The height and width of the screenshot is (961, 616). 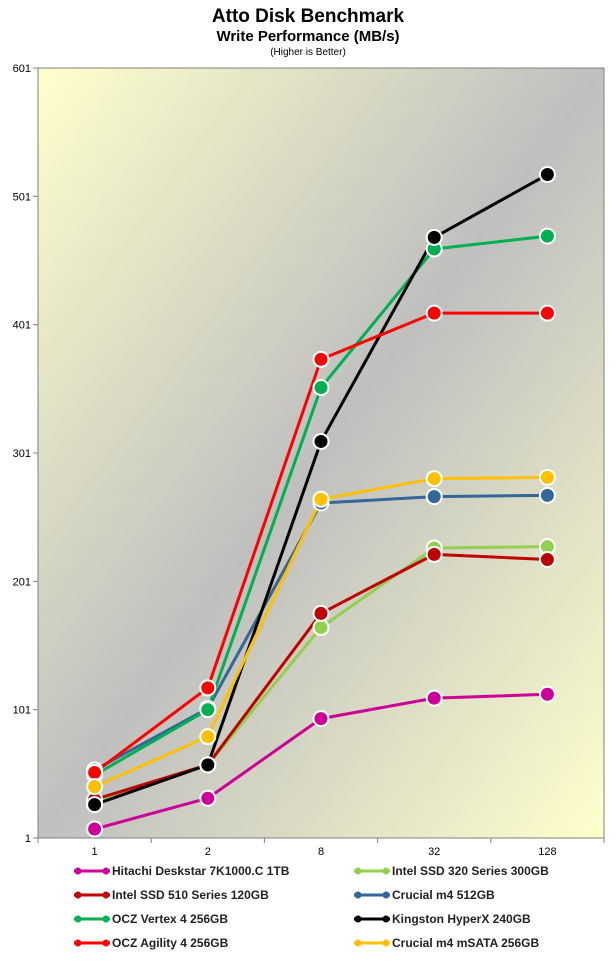 I want to click on legend-label: OCZ Vertex 4 256GB, so click(x=170, y=919).